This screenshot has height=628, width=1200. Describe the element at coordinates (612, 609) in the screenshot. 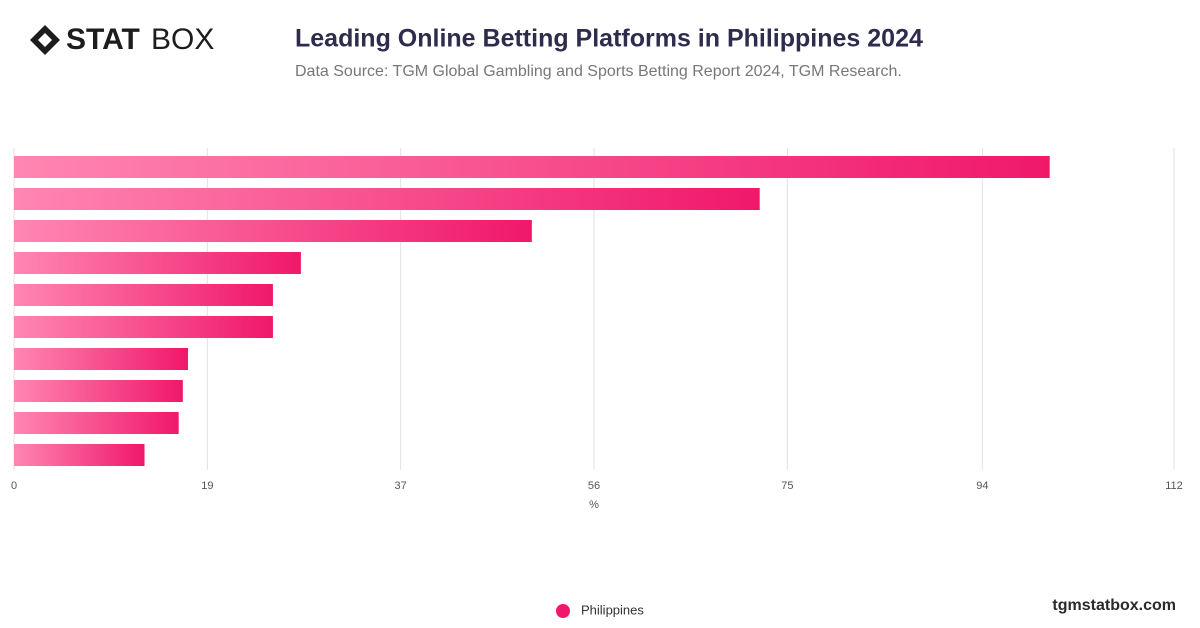

I see `legend-label: Philippines` at that location.